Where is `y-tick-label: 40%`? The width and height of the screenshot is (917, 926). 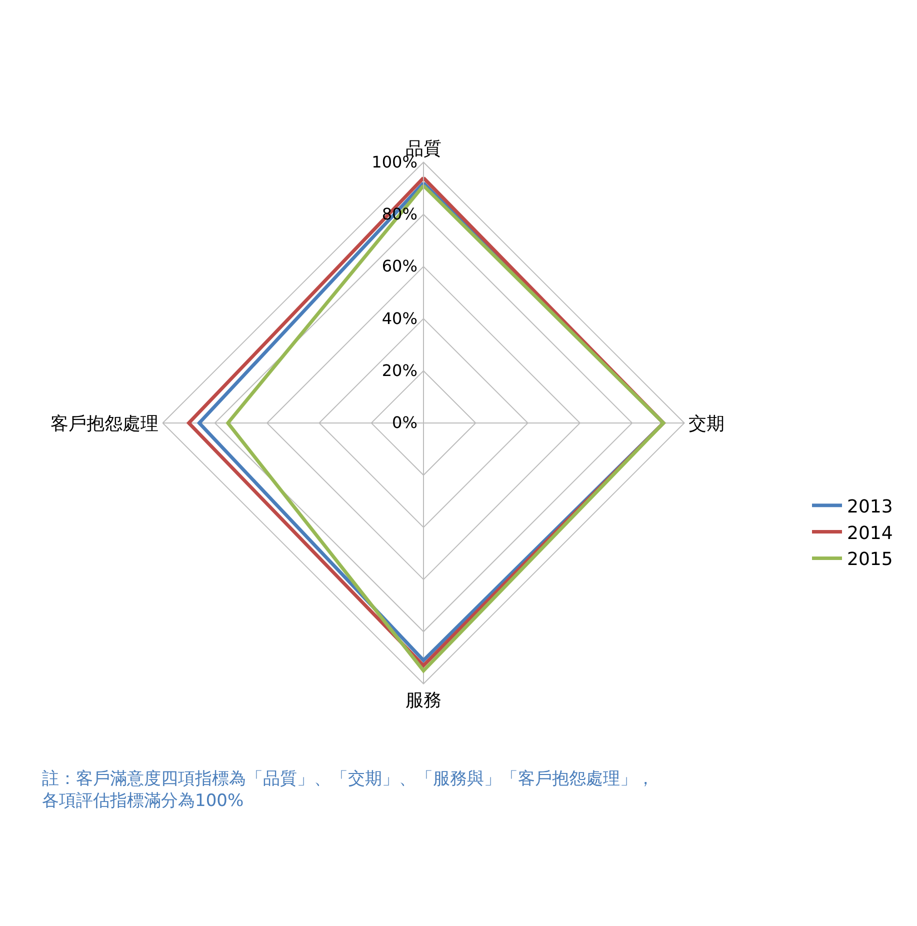 y-tick-label: 40% is located at coordinates (400, 318).